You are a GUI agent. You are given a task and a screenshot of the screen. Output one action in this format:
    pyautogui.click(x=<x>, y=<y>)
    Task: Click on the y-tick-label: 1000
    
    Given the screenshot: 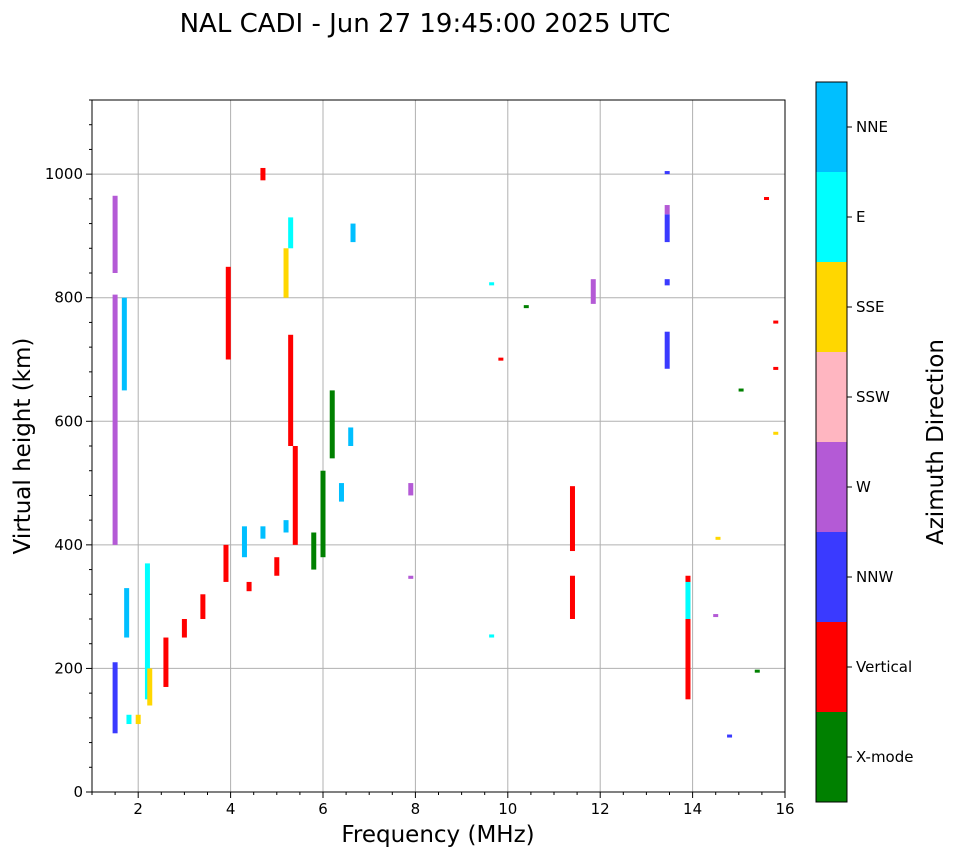 What is the action you would take?
    pyautogui.click(x=64, y=174)
    